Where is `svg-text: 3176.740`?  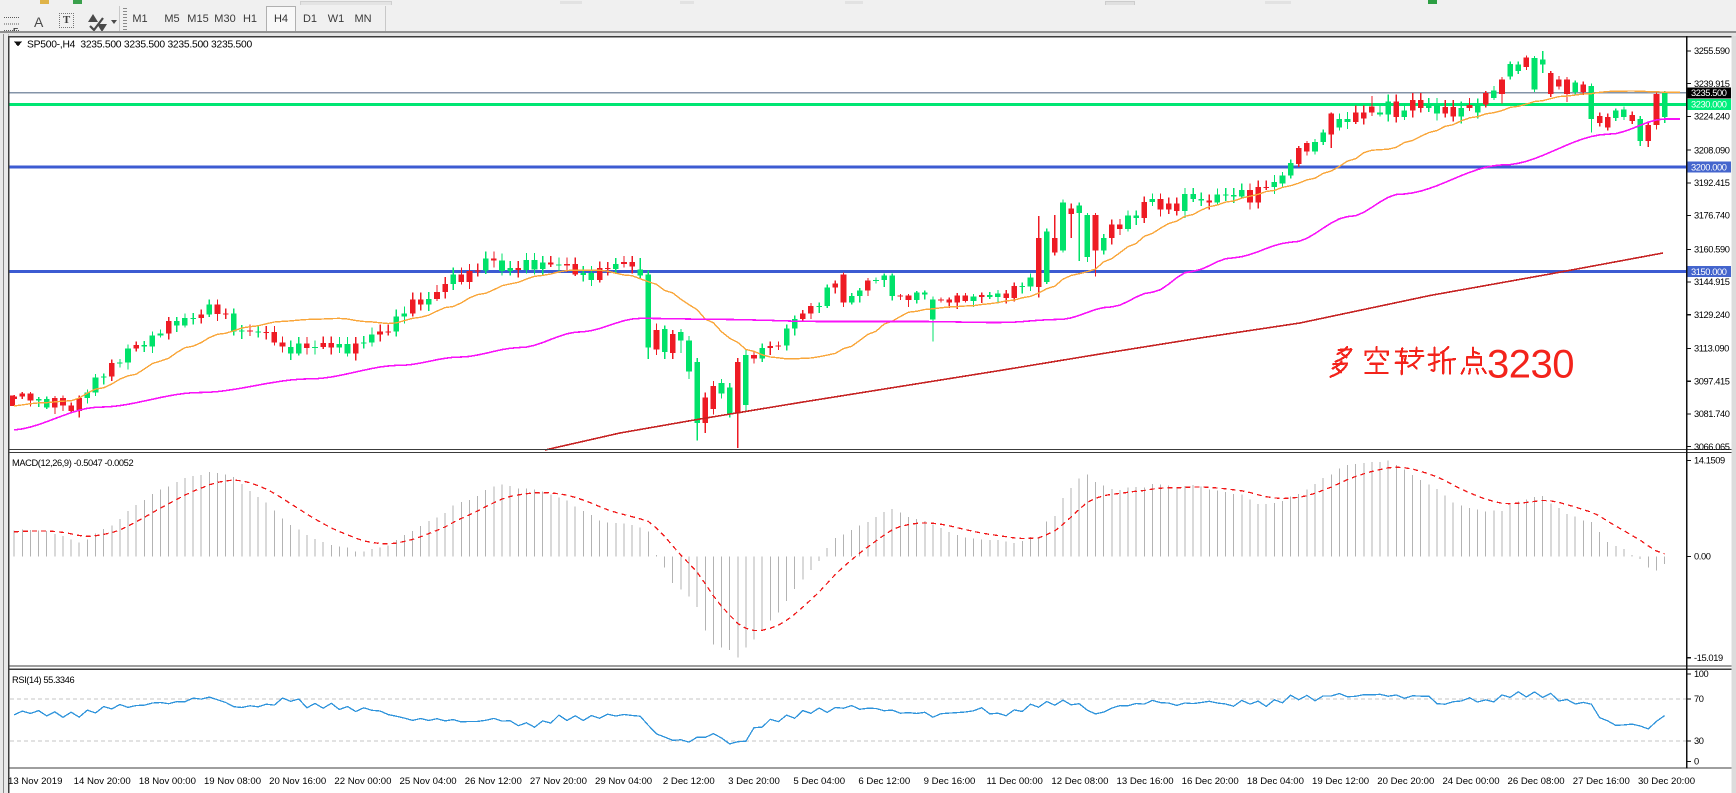
svg-text: 3176.740 is located at coordinates (1712, 216).